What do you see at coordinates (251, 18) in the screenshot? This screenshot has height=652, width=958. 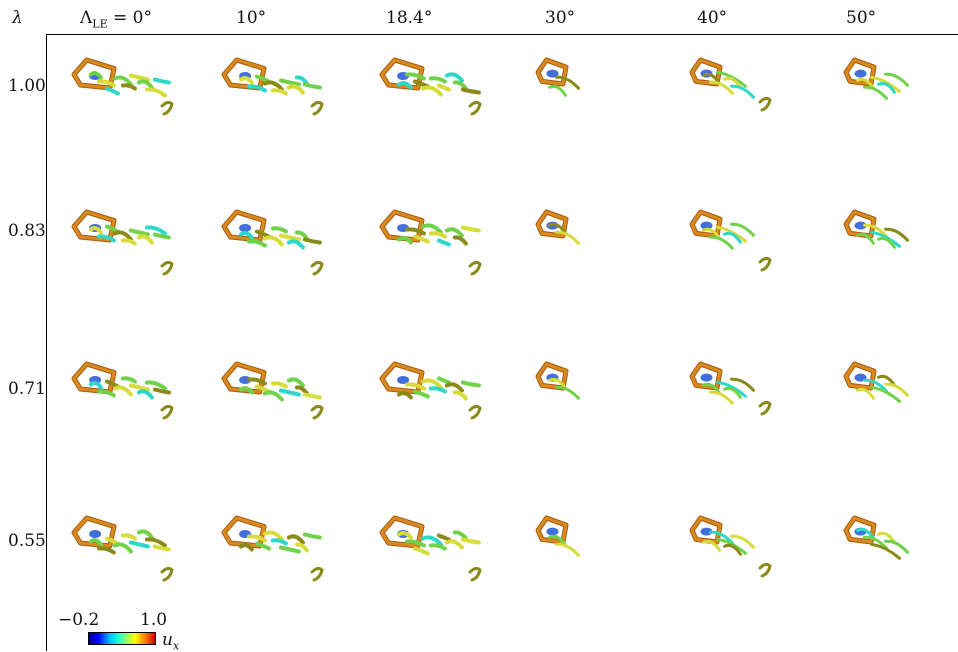 I see `column-label-sweep-10: 10°` at bounding box center [251, 18].